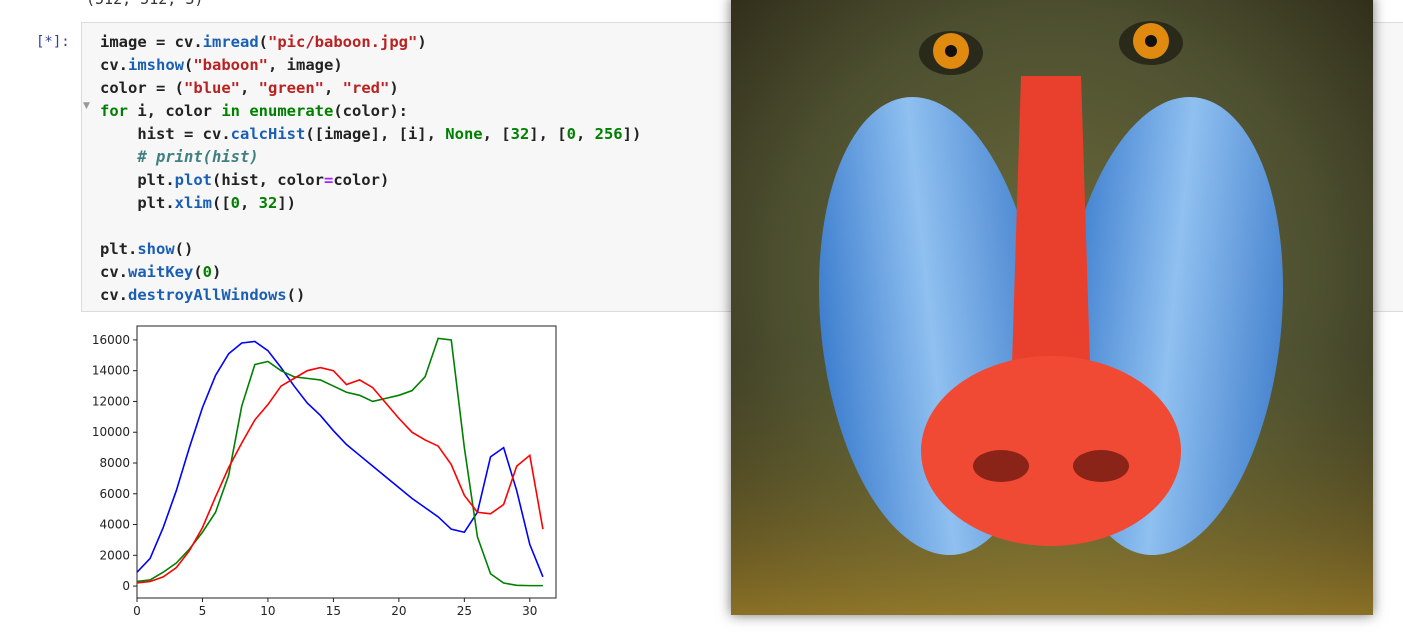 The height and width of the screenshot is (638, 1403). I want to click on code-token: imread, so click(230, 42).